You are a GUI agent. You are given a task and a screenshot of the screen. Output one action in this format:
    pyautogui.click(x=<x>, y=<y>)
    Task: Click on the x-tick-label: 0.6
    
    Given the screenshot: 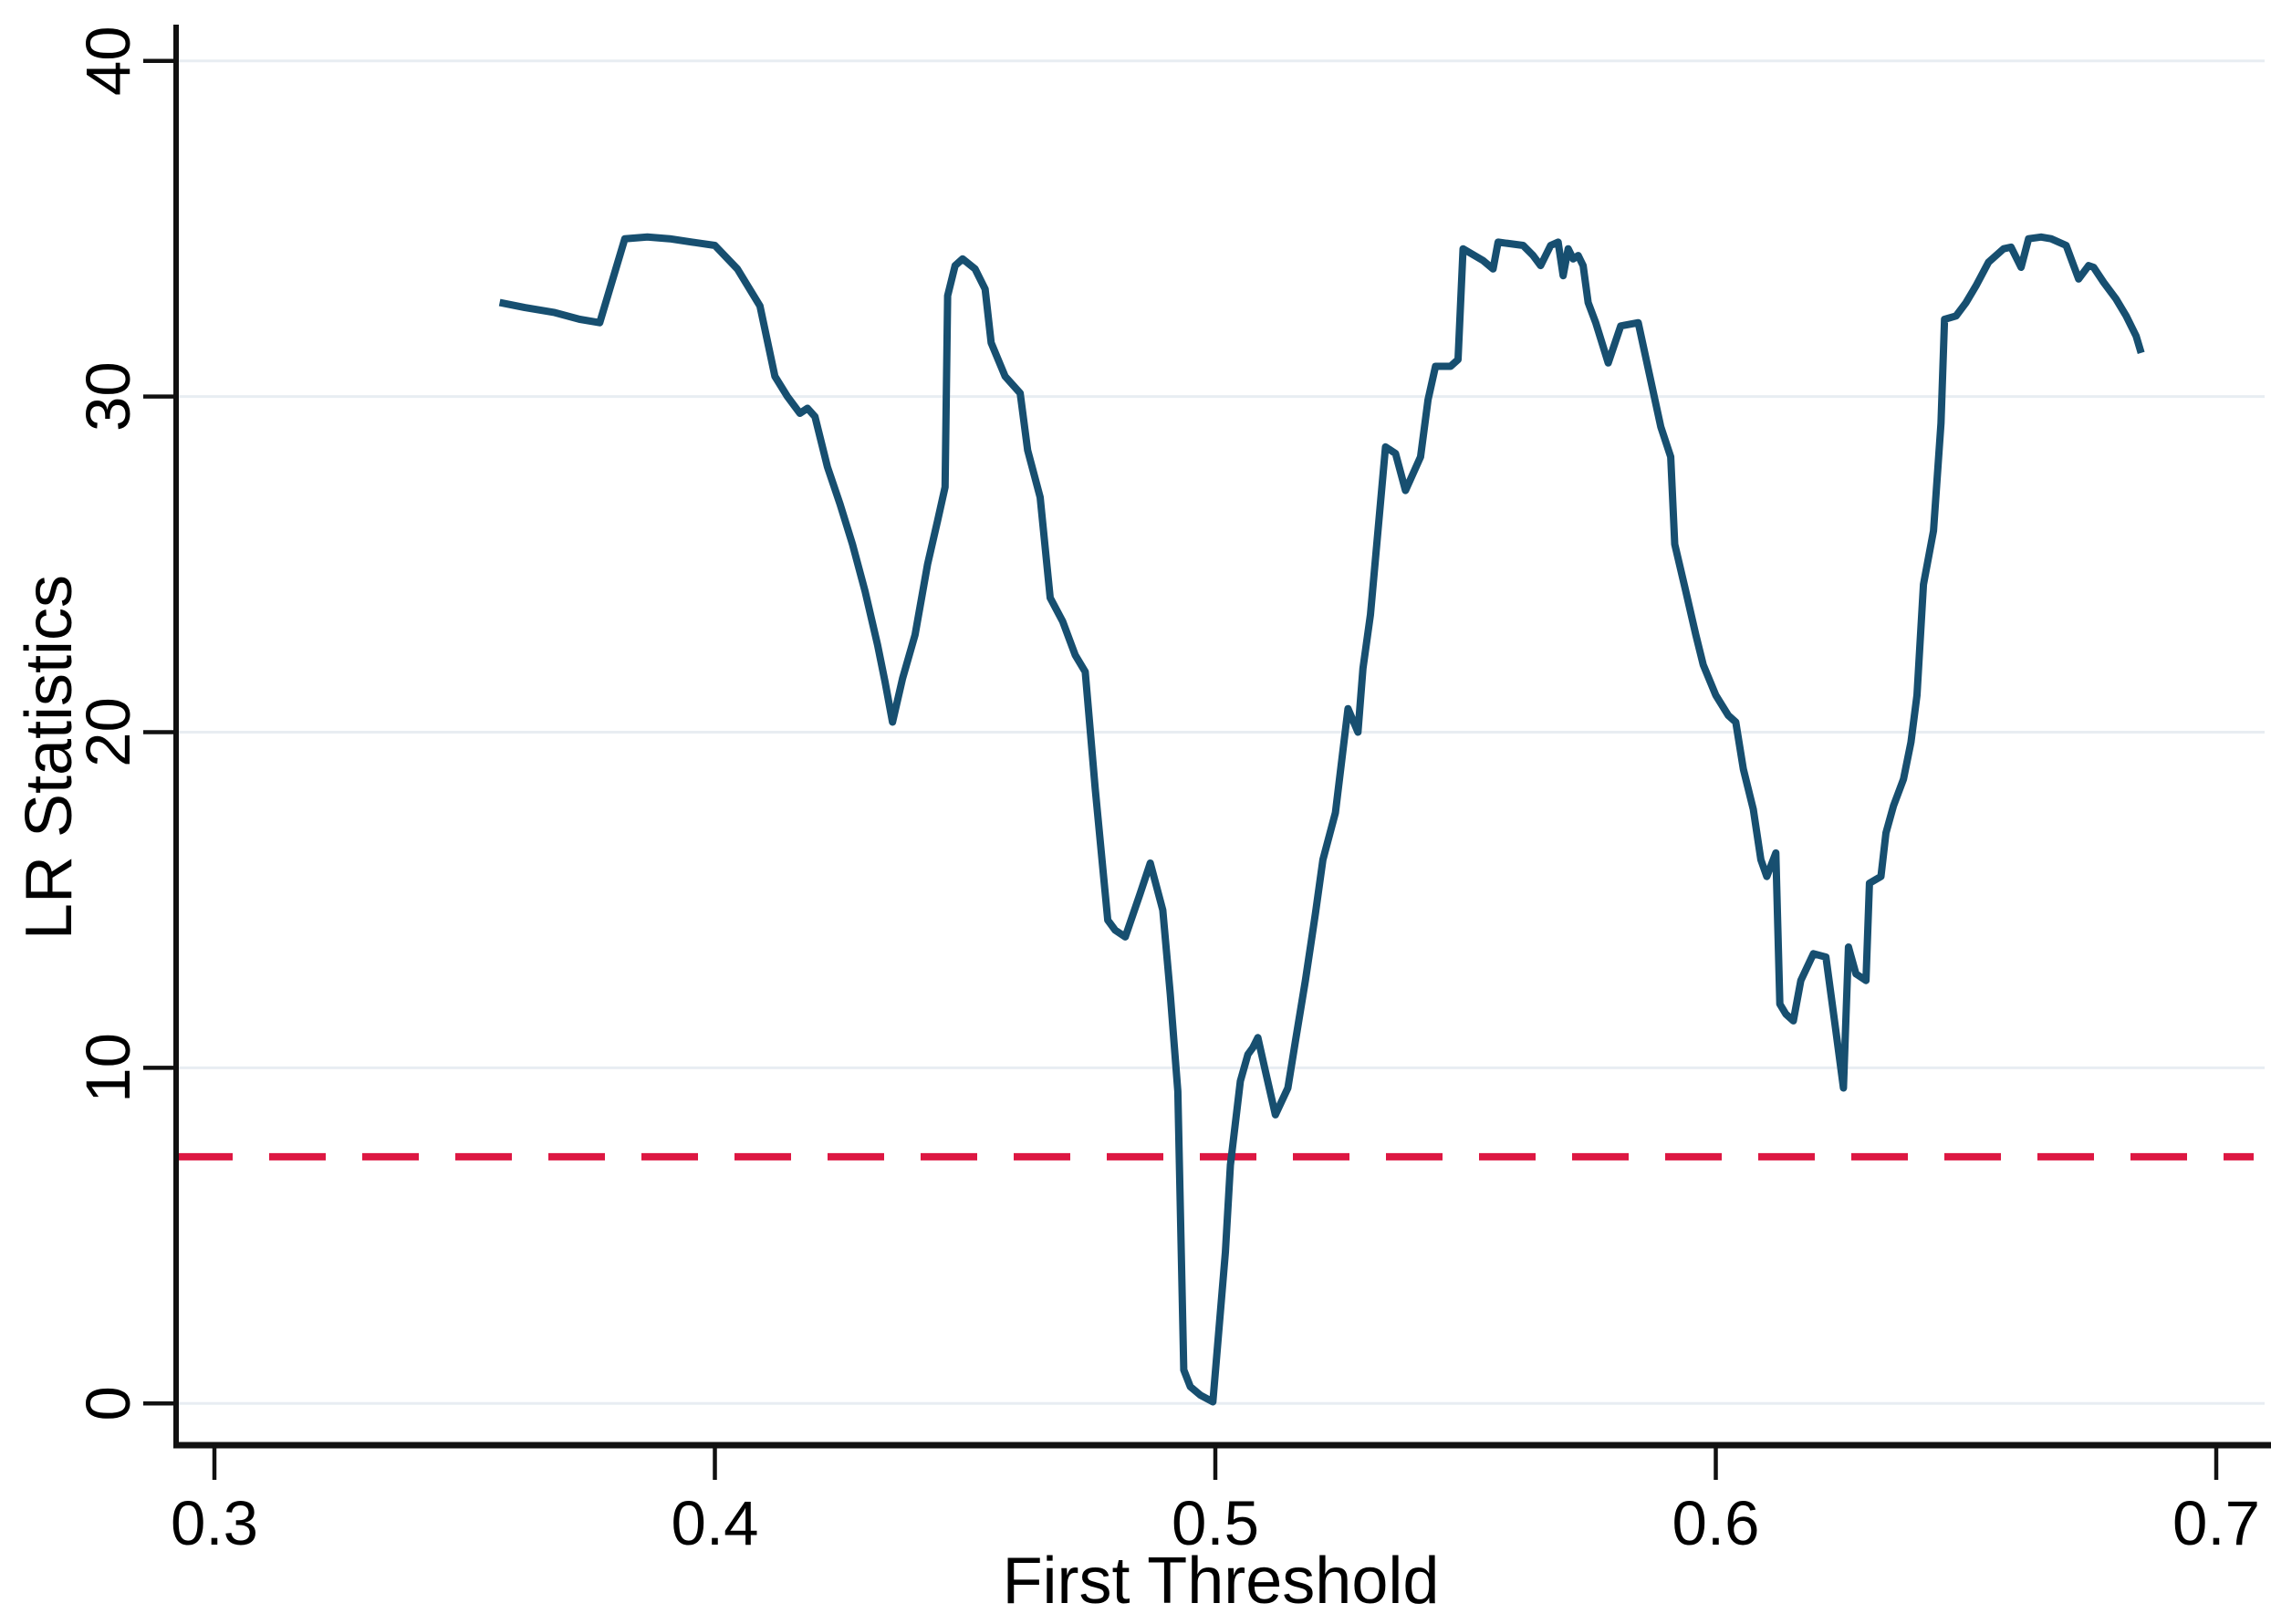 What is the action you would take?
    pyautogui.click(x=1716, y=1523)
    